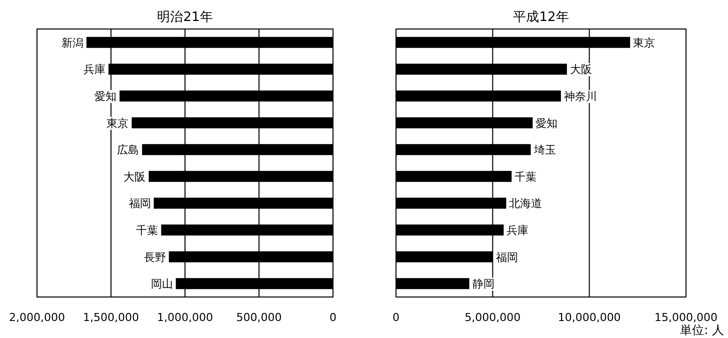 The height and width of the screenshot is (338, 728). What do you see at coordinates (259, 317) in the screenshot?
I see `x-tick-label: 500,000` at bounding box center [259, 317].